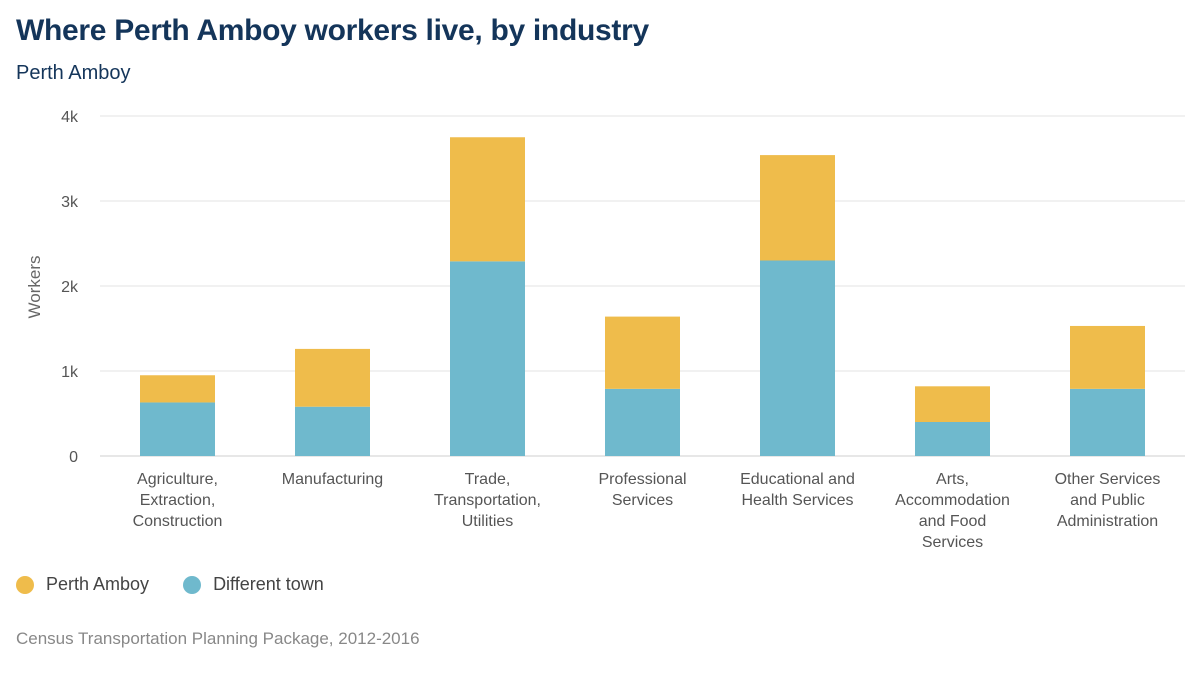 Image resolution: width=1200 pixels, height=675 pixels. Describe the element at coordinates (25, 584) in the screenshot. I see `legend-swatch-perth-amboy` at that location.